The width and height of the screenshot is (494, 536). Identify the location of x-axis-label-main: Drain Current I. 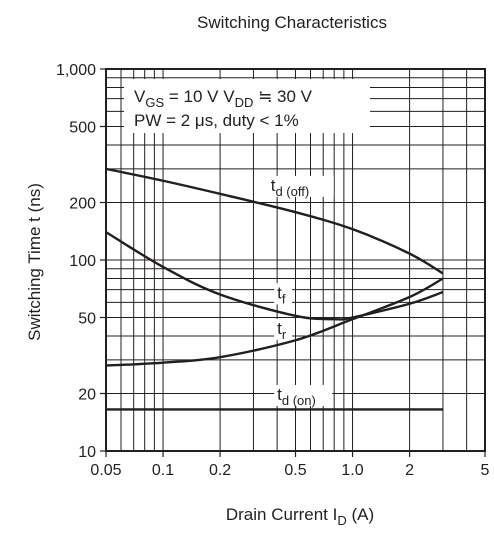
(281, 514).